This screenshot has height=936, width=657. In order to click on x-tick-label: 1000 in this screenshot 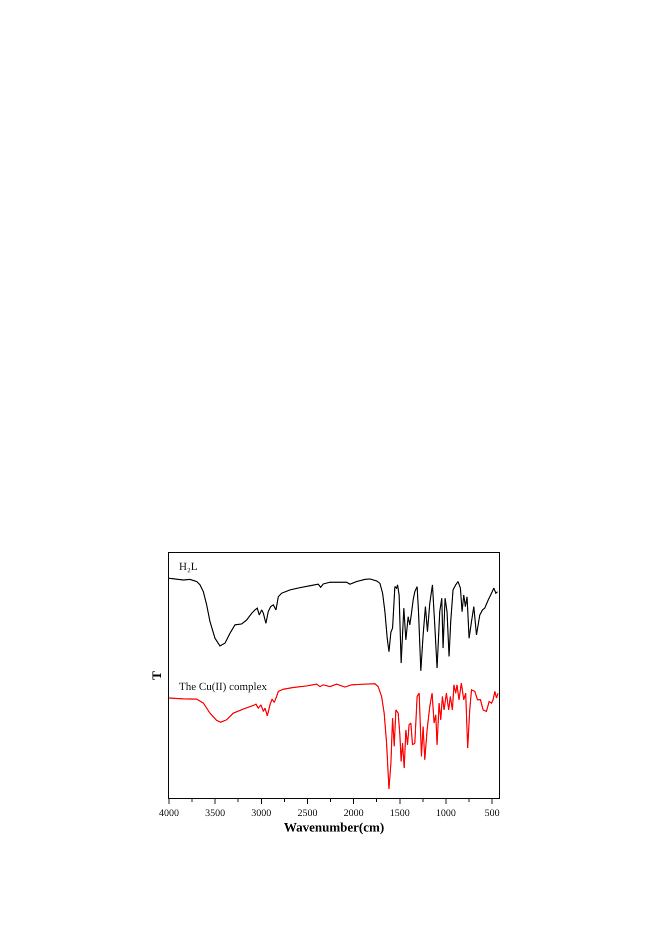, I will do `click(446, 813)`.